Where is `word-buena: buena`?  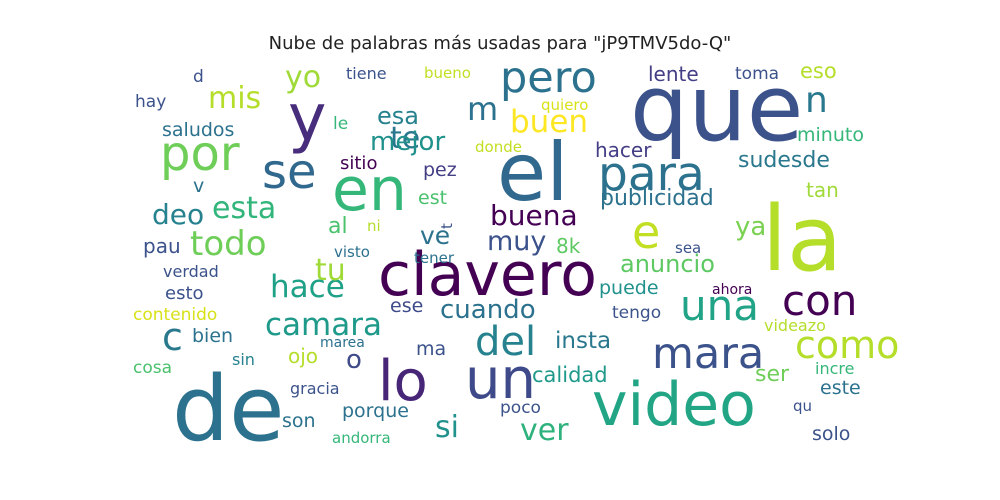
word-buena: buena is located at coordinates (534, 215).